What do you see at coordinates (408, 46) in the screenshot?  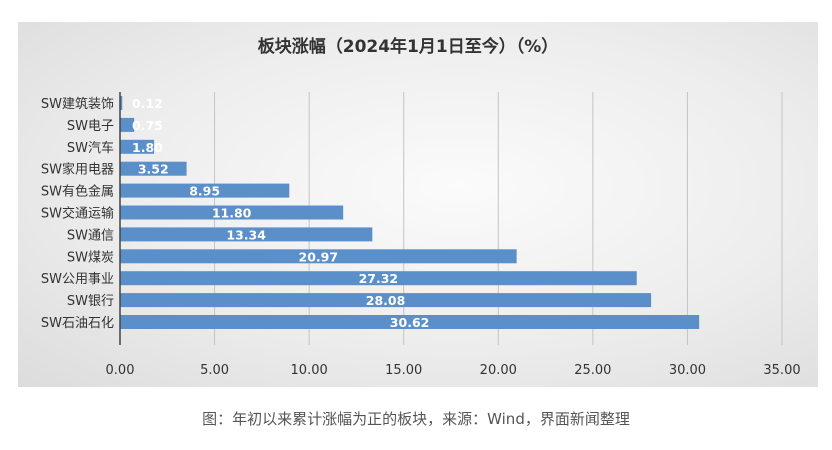 I see `chart-title: 板块涨幅（2024年1月1日至今）（%）` at bounding box center [408, 46].